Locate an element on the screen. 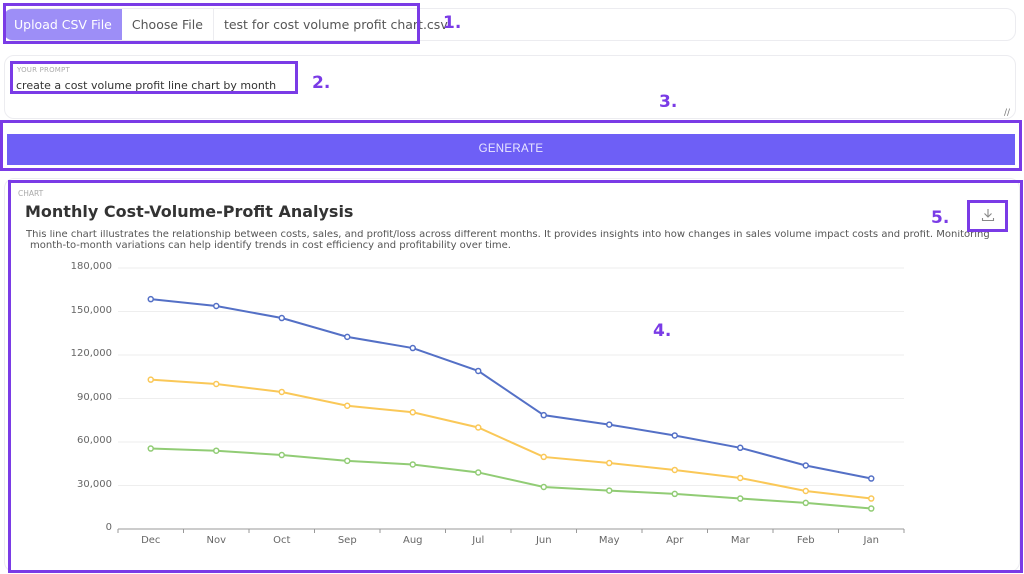 The image size is (1024, 574). choose-file-button: Choose File is located at coordinates (167, 24).